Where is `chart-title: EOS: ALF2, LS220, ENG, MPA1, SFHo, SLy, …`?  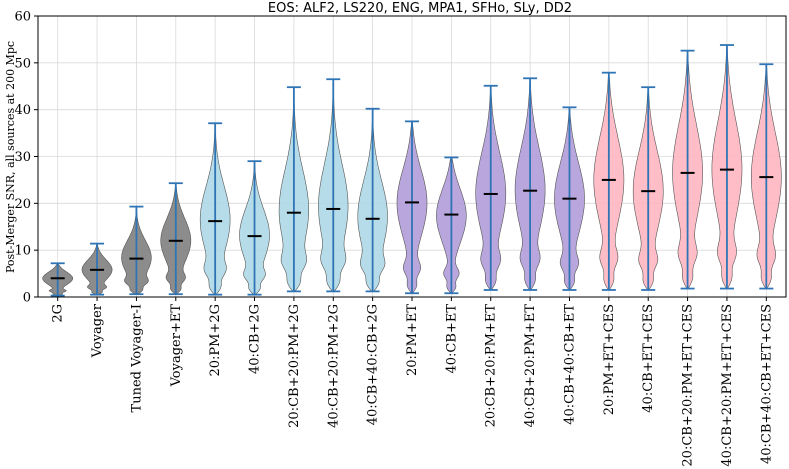 chart-title: EOS: ALF2, LS220, ENG, MPA1, SFHo, SLy, … is located at coordinates (420, 8).